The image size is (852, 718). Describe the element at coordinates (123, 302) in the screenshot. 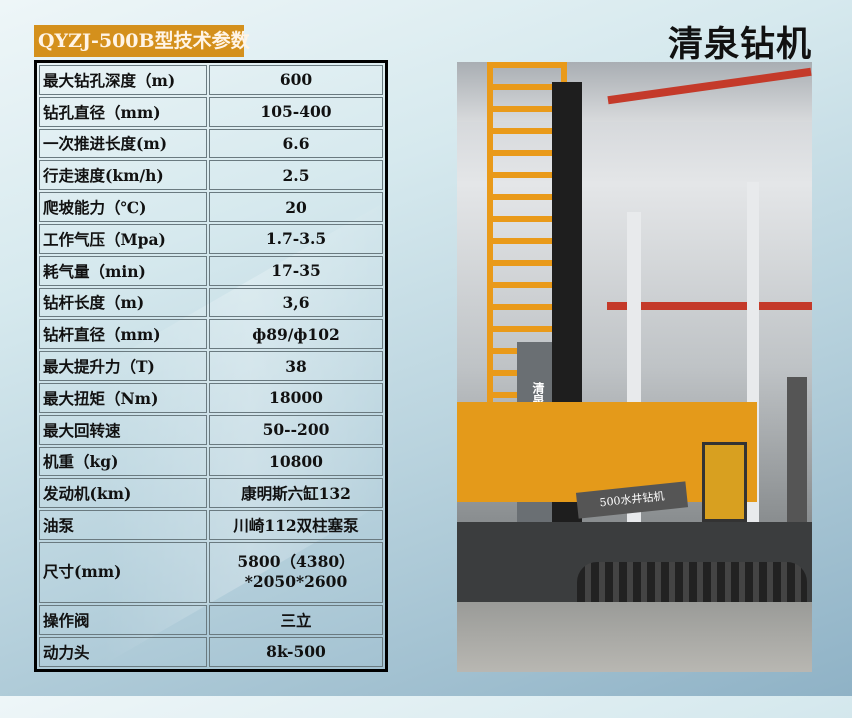

I see `spec-label: 钻杆长度（m)` at that location.